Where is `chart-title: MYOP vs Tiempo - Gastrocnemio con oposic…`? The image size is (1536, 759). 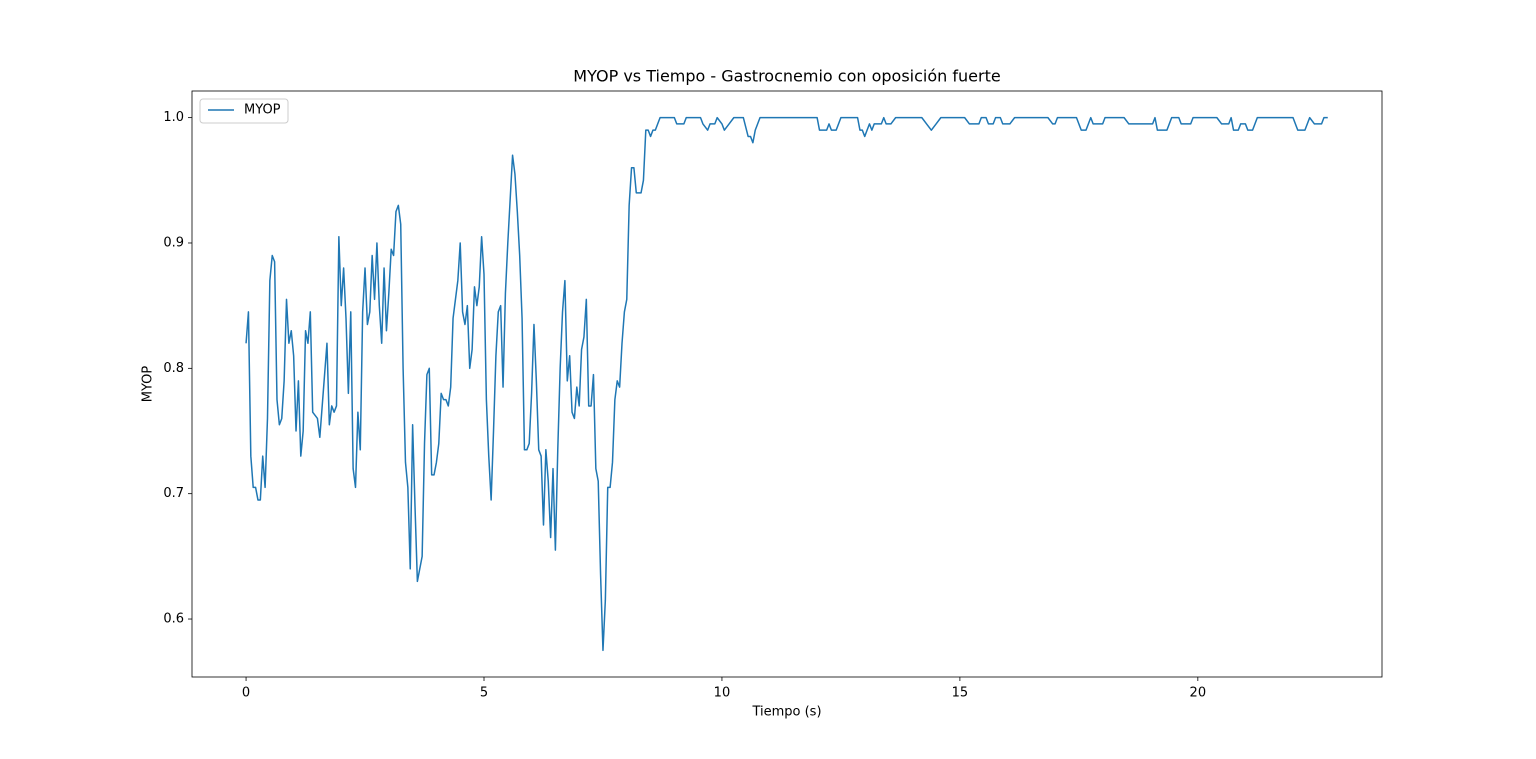 chart-title: MYOP vs Tiempo - Gastrocnemio con oposic… is located at coordinates (786, 76).